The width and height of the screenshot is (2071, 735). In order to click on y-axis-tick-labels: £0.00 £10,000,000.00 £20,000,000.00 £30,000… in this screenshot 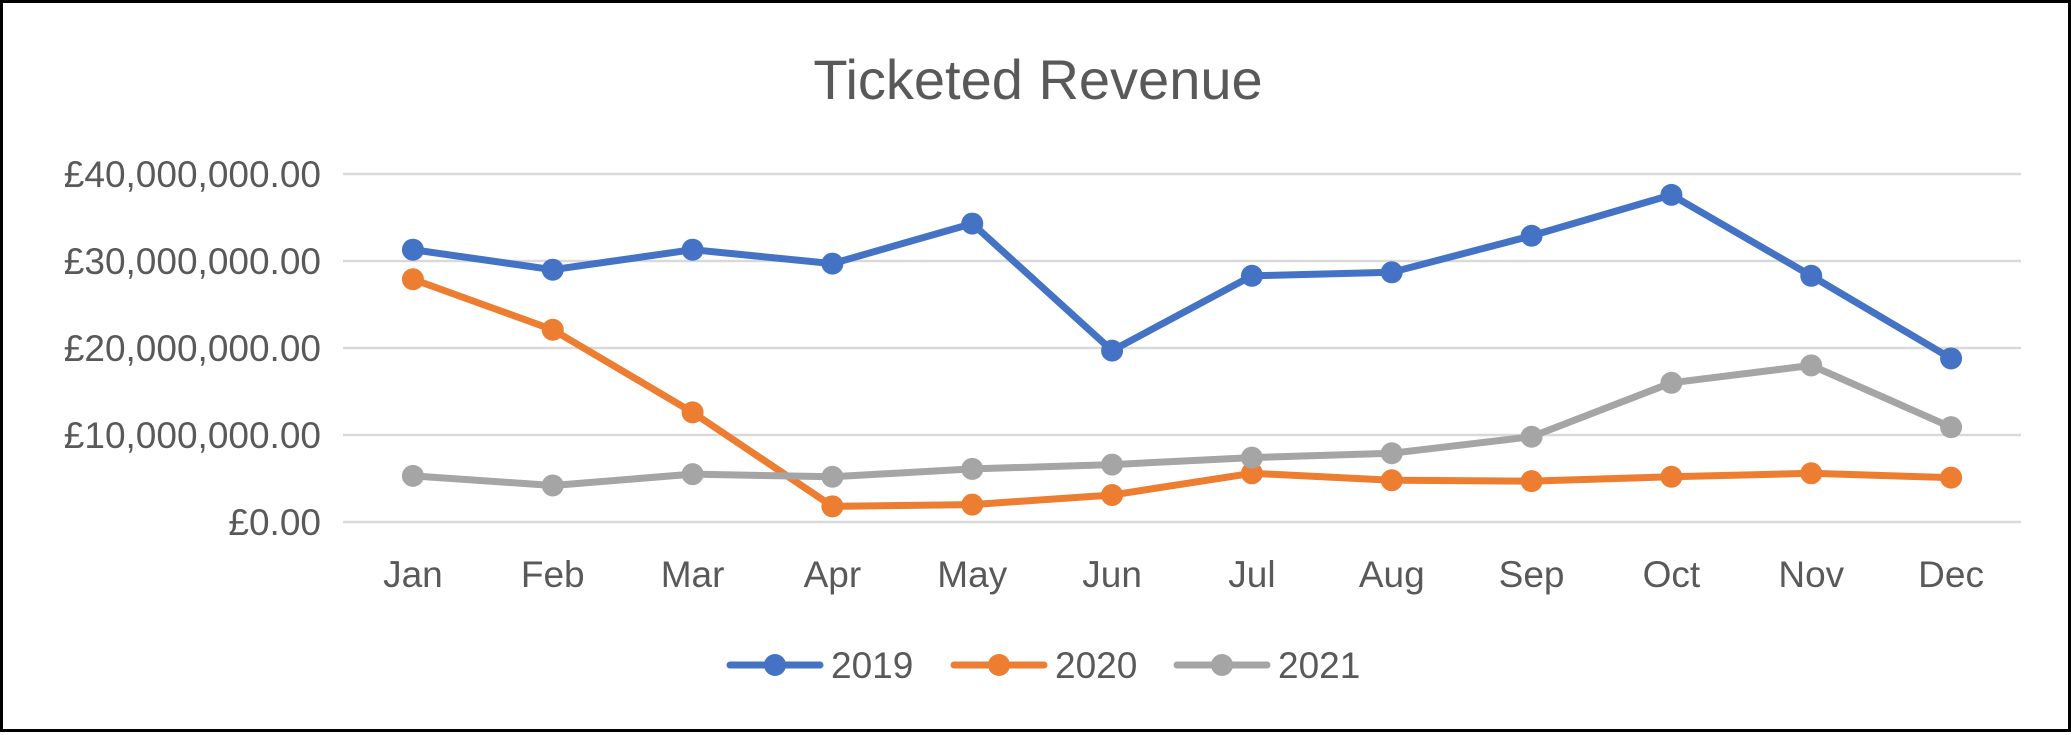, I will do `click(192, 348)`.